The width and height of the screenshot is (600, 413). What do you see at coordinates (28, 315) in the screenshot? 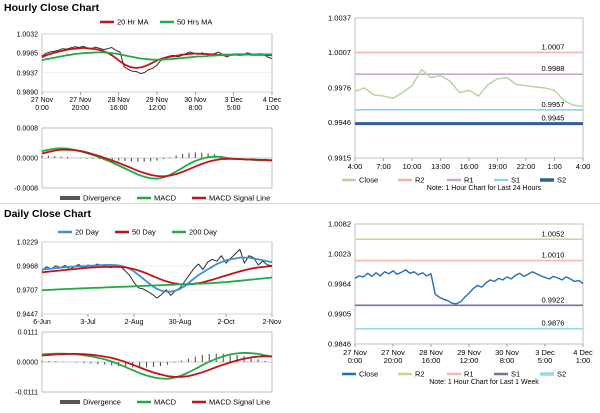
I see `daily-price-ytick-label: 0.9447` at bounding box center [28, 315].